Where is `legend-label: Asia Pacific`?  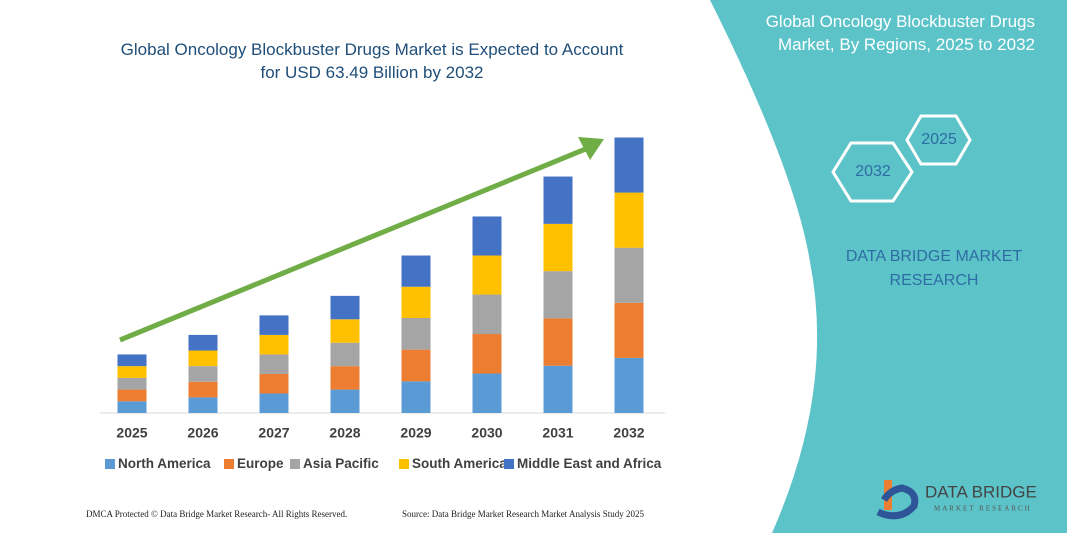
legend-label: Asia Pacific is located at coordinates (341, 463).